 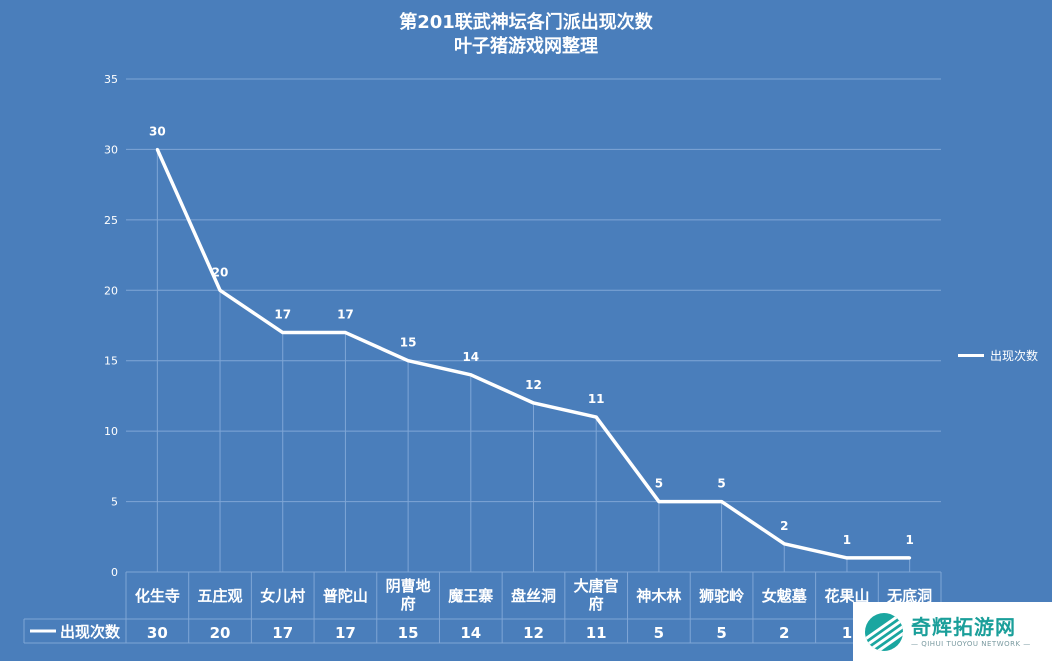 I want to click on table-value: 2, so click(x=784, y=633).